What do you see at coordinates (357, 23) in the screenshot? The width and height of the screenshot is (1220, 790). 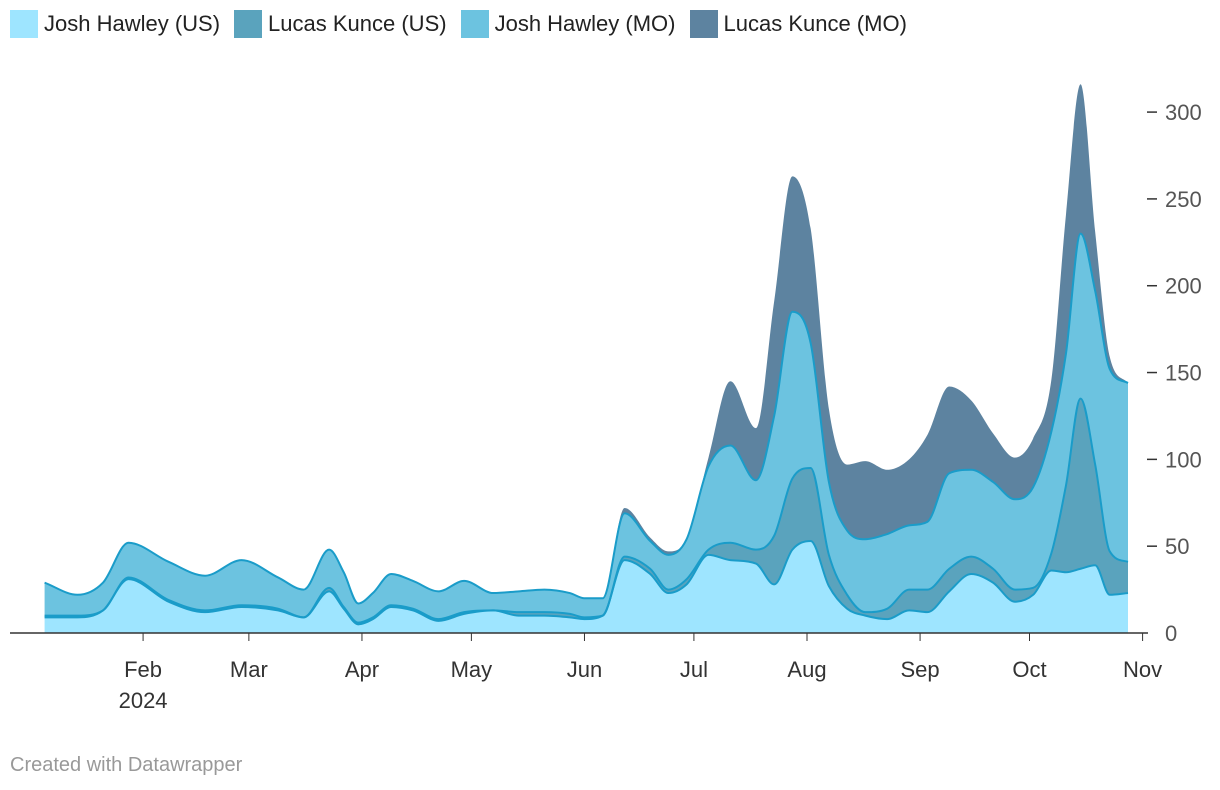 I see `legend-label: Lucas Kunce (US)` at bounding box center [357, 23].